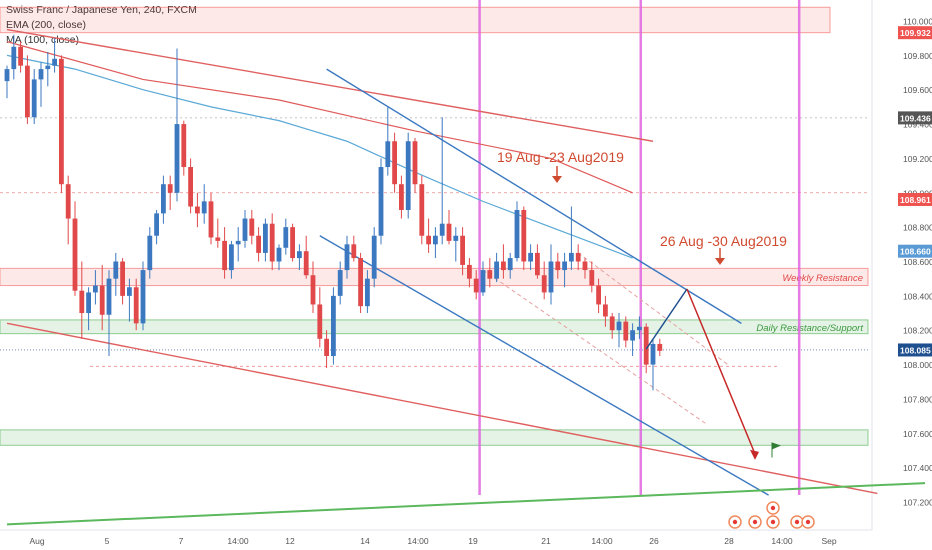  What do you see at coordinates (917, 159) in the screenshot?
I see `y-tick-label: 109.200` at bounding box center [917, 159].